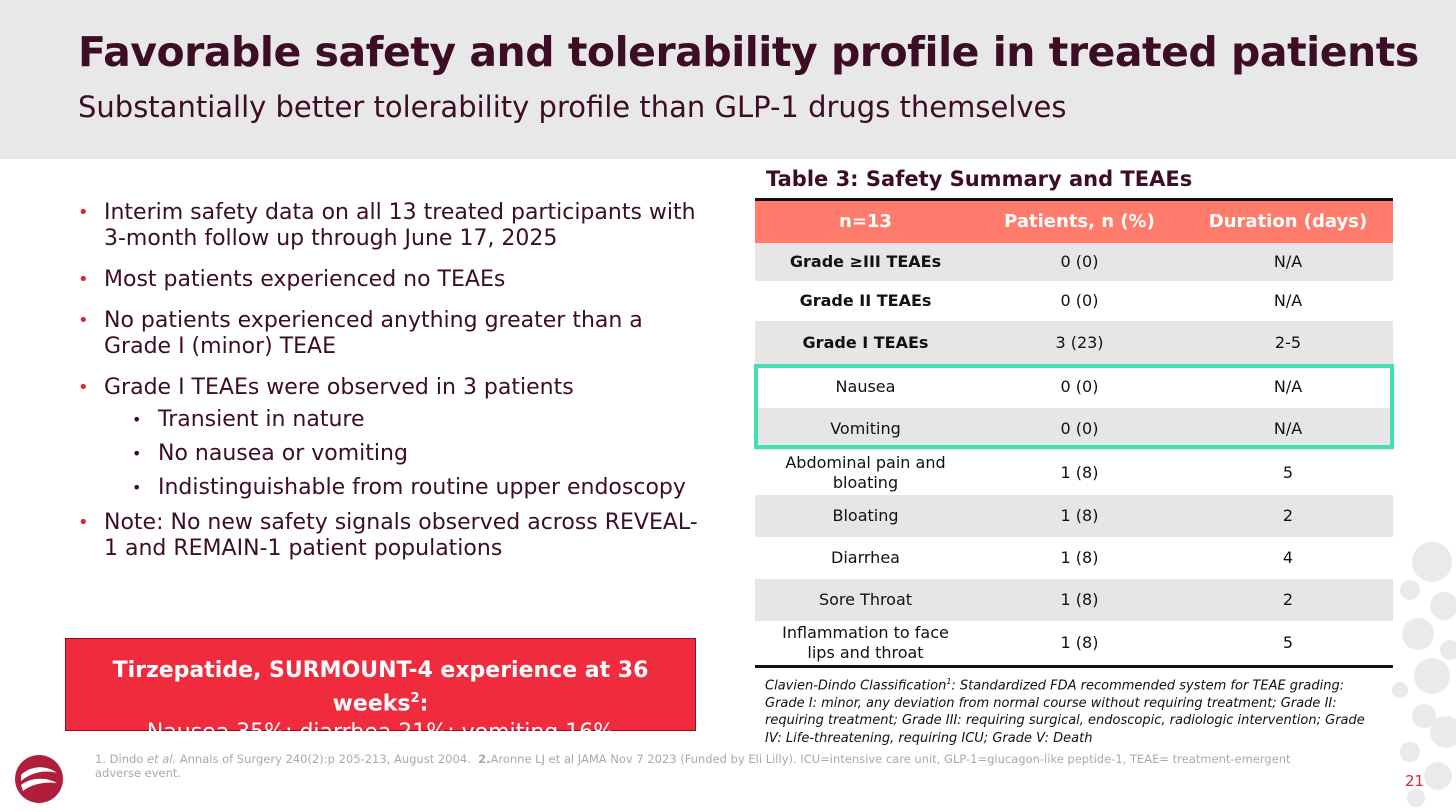 The width and height of the screenshot is (1456, 812). I want to click on company-logo-icon, so click(39, 779).